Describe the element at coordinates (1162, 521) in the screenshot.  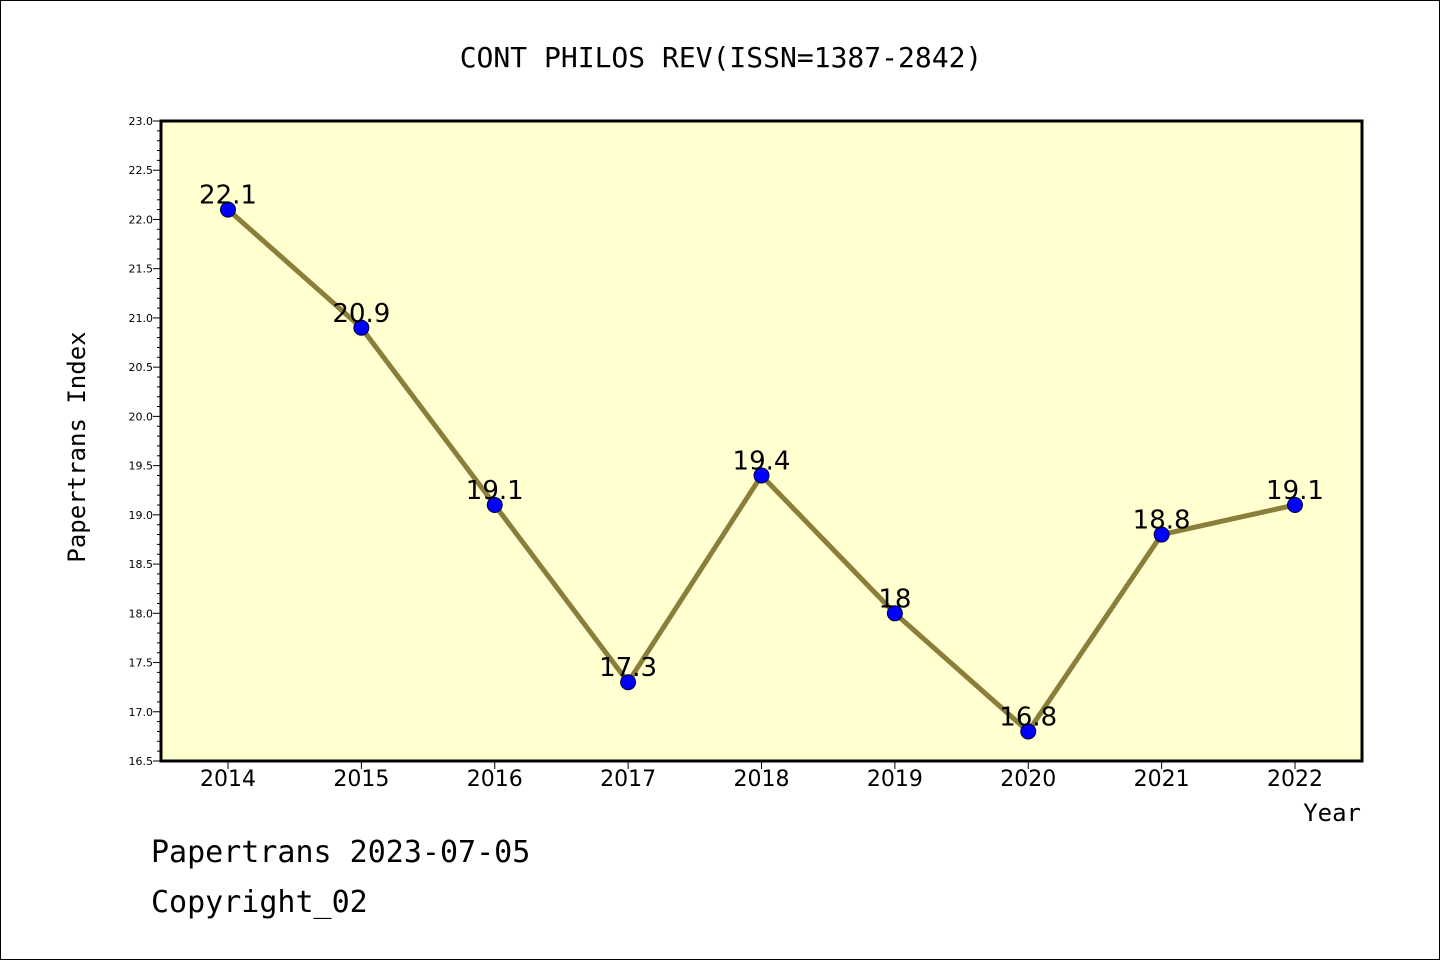
I see `data-label: 18.8` at that location.